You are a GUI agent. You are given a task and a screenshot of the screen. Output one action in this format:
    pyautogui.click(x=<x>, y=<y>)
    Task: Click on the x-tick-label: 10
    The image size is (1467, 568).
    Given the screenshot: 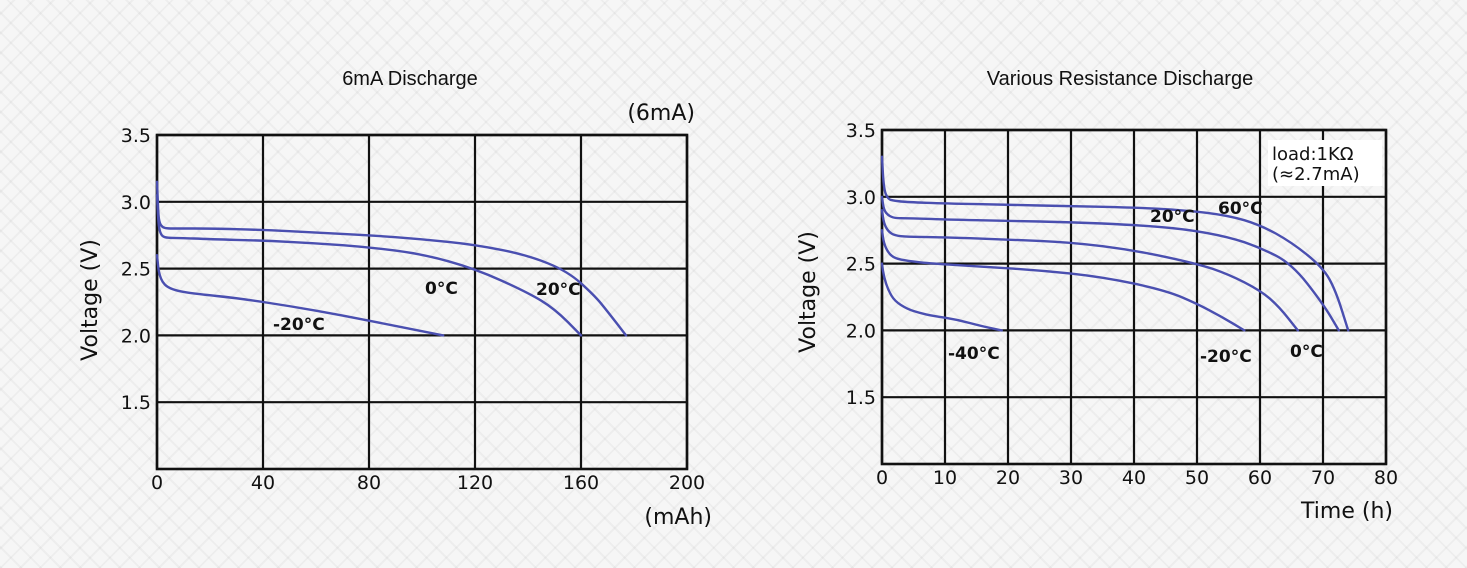 What is the action you would take?
    pyautogui.click(x=945, y=478)
    